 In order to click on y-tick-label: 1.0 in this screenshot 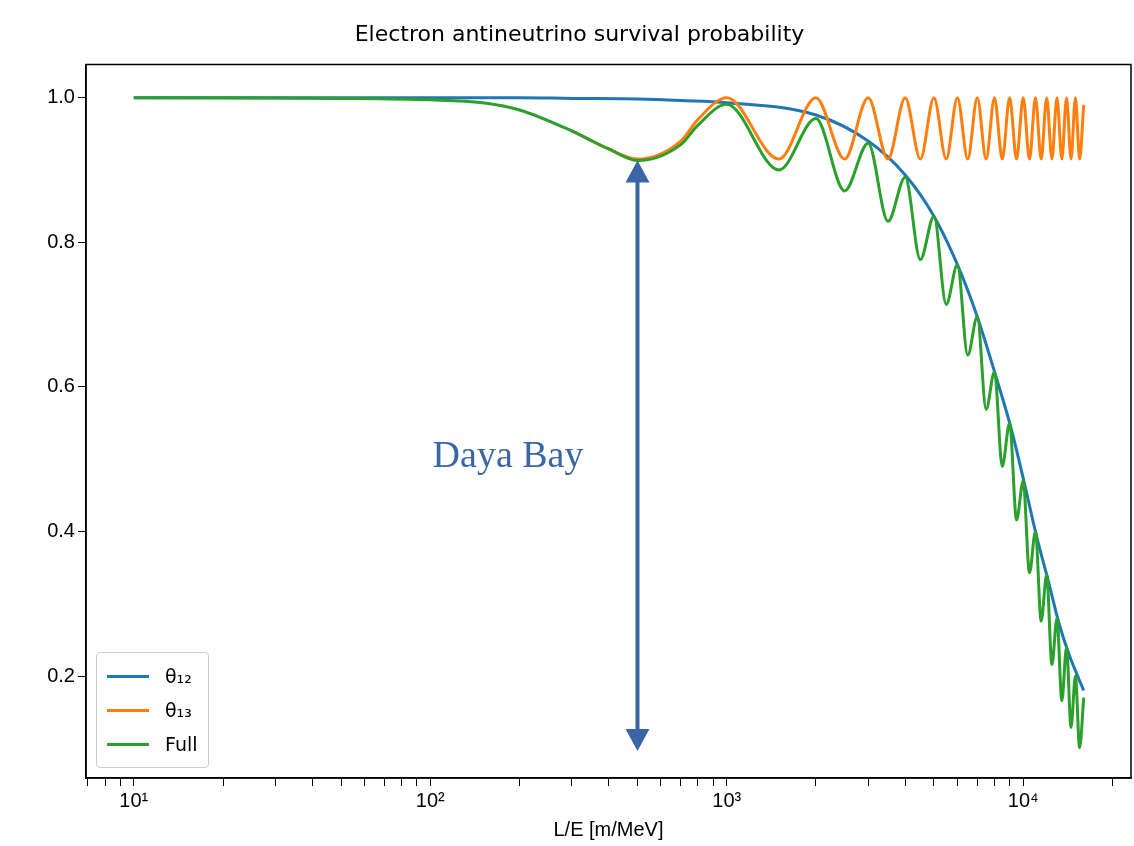, I will do `click(61, 96)`.